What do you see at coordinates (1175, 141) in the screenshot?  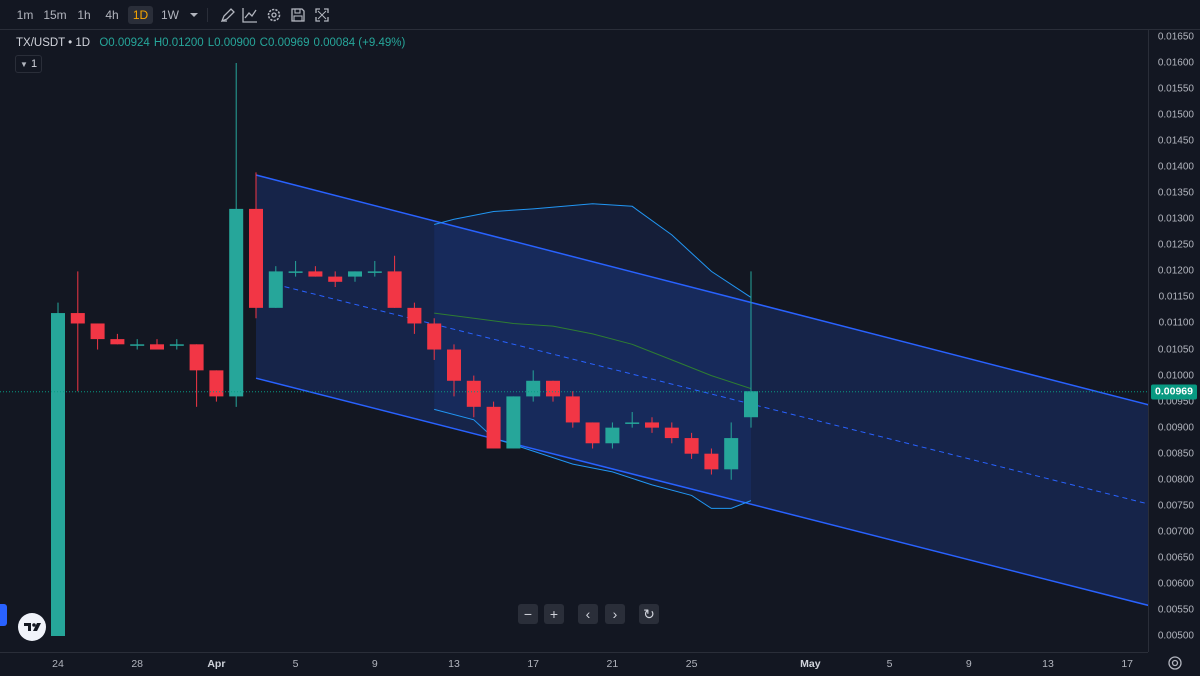 I see `price-tick-label: 0.01450` at bounding box center [1175, 141].